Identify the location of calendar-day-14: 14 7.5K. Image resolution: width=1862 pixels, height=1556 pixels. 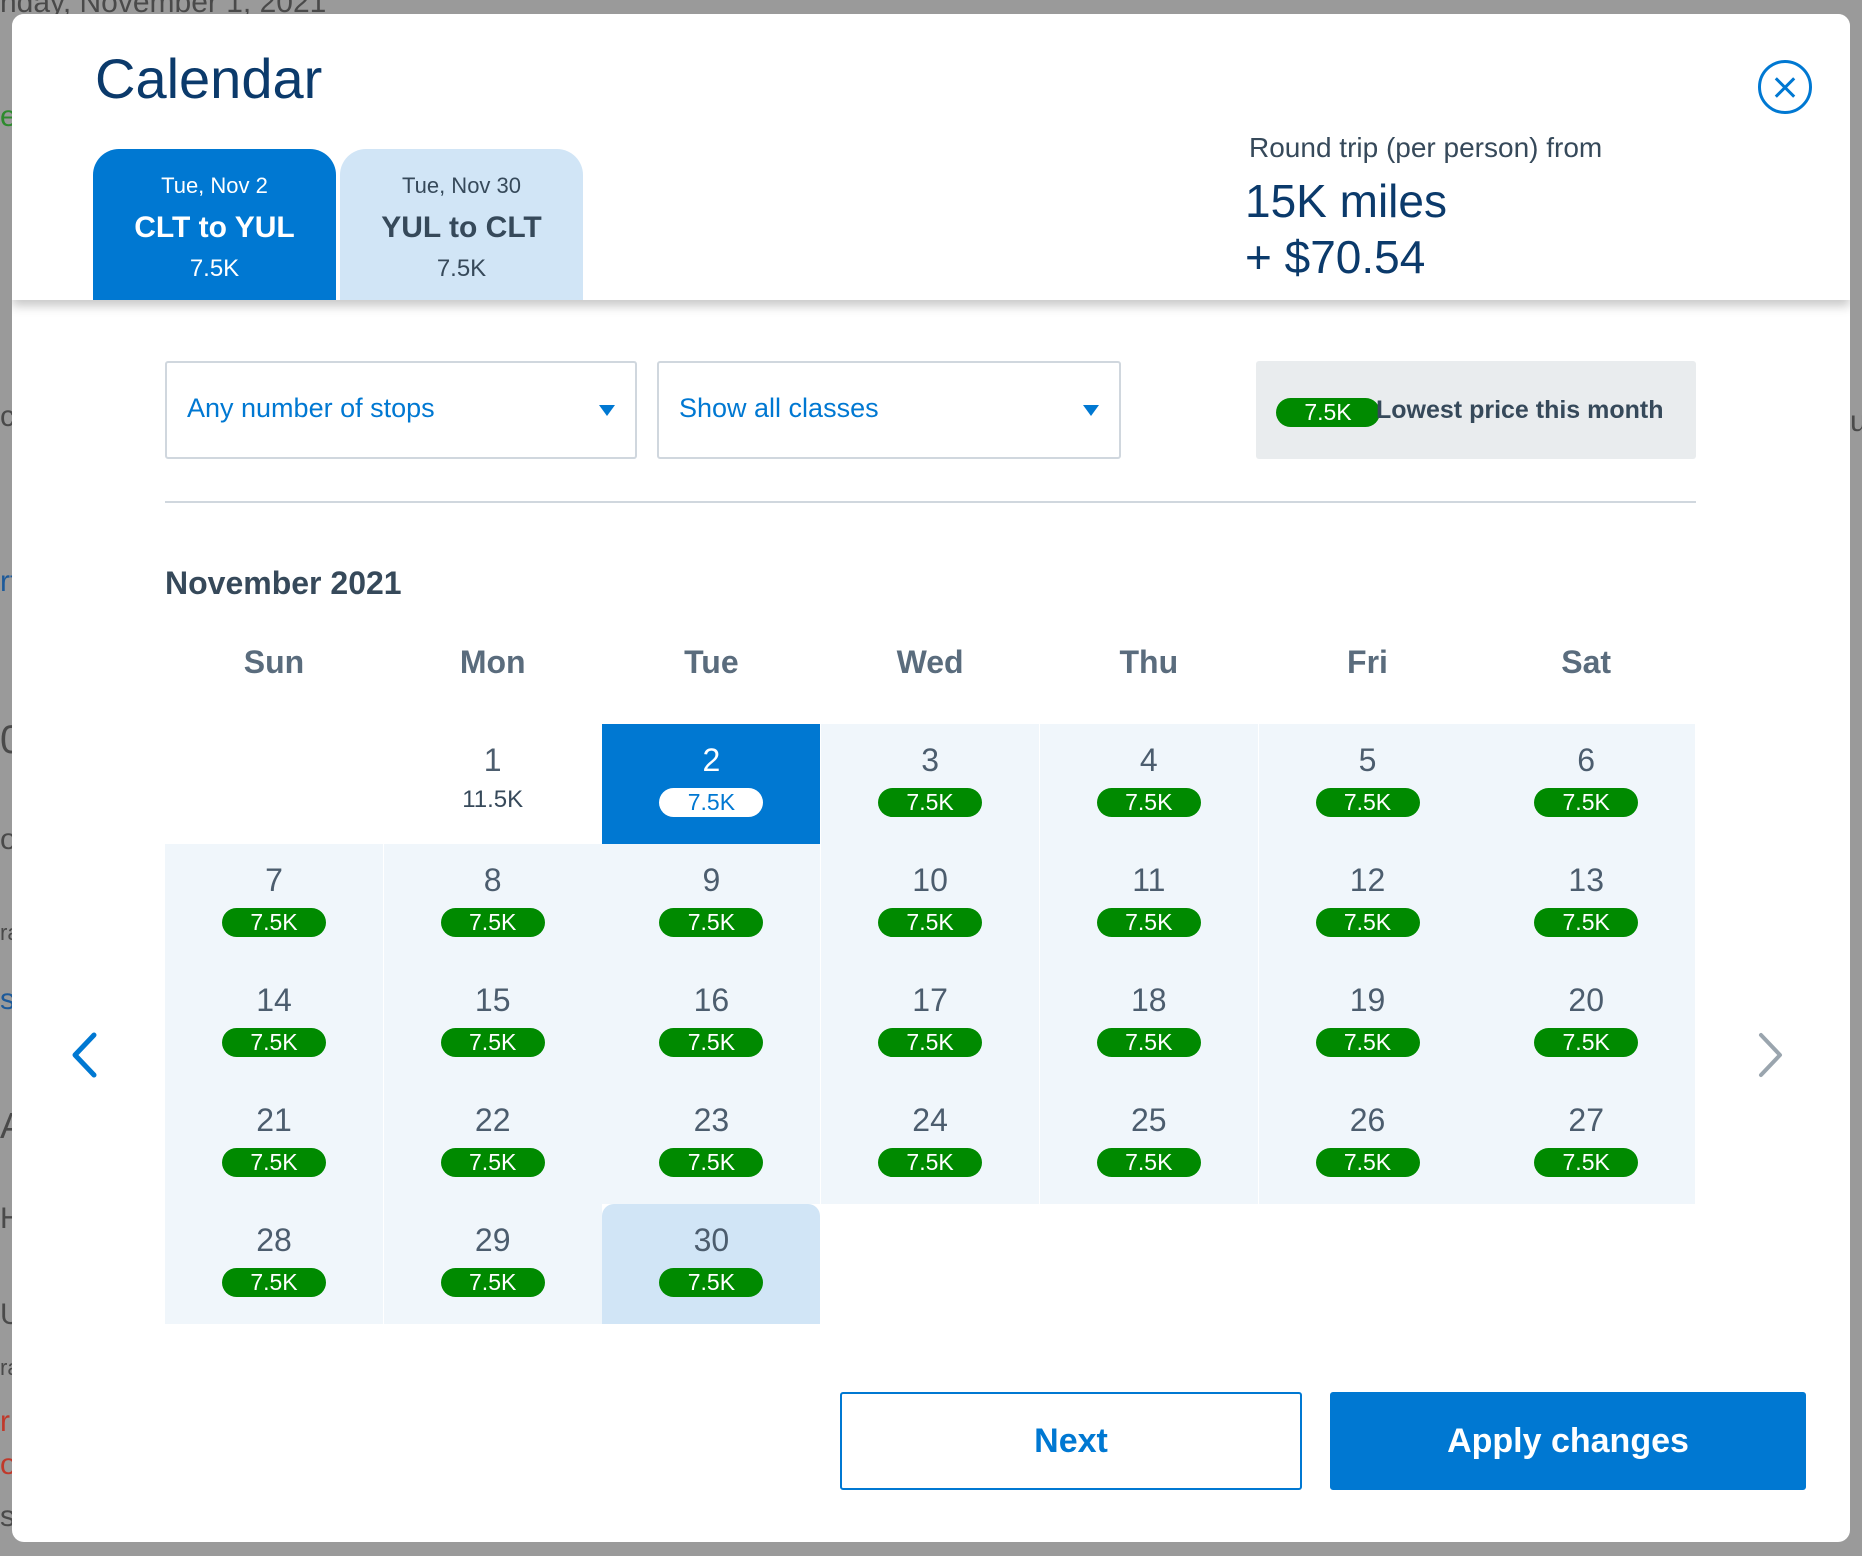
(274, 1024).